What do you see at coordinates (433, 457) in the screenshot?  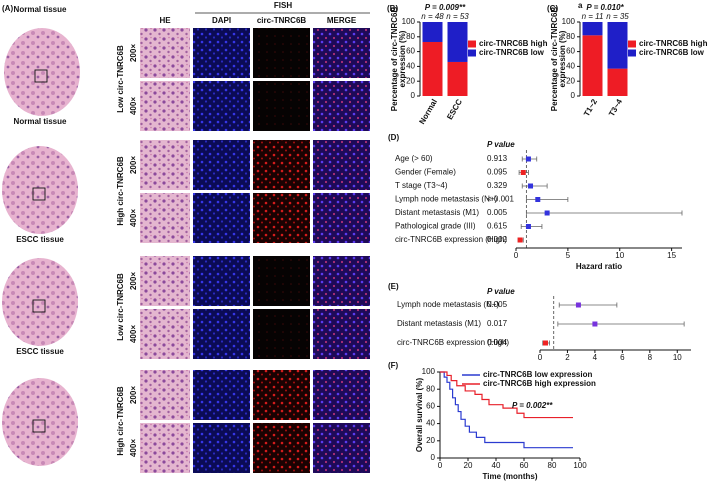 I see `y-tick-label: 0` at bounding box center [433, 457].